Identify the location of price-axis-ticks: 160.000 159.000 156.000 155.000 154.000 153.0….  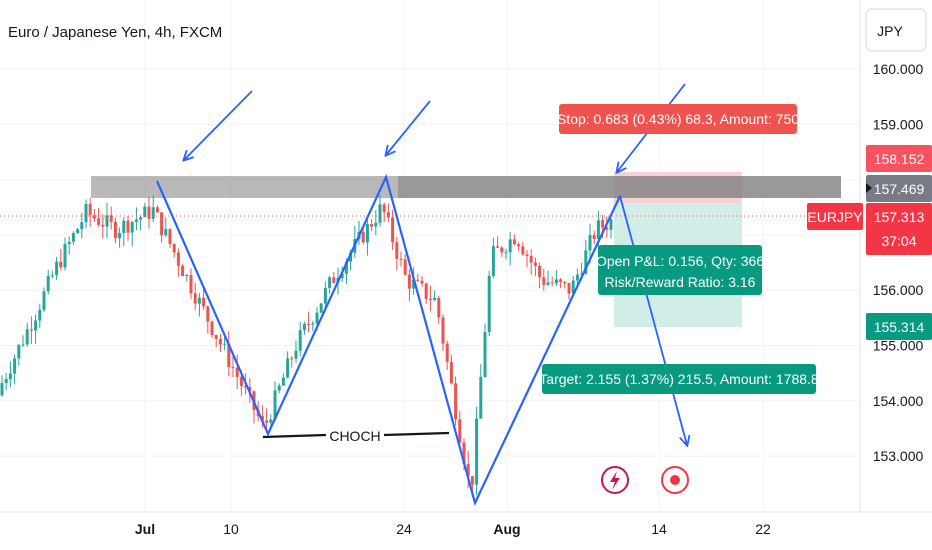
(898, 262).